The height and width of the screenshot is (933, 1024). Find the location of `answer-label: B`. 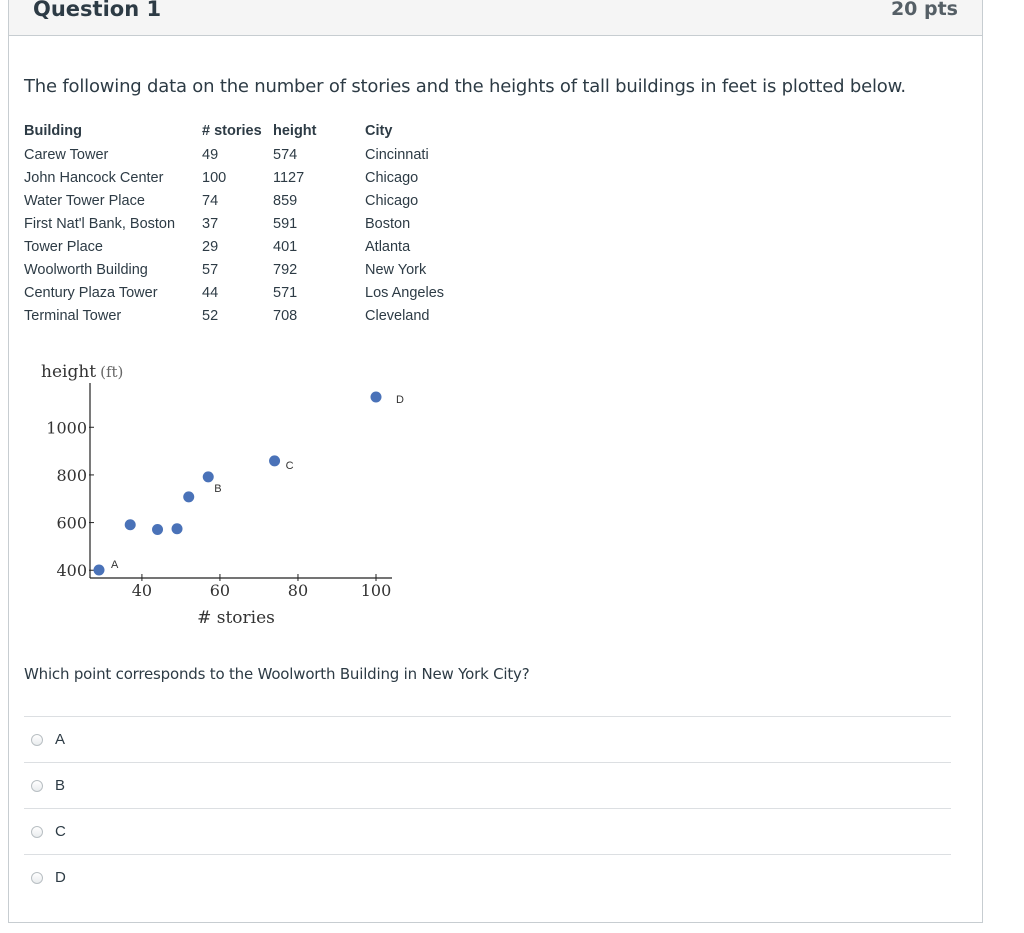

answer-label: B is located at coordinates (60, 785).